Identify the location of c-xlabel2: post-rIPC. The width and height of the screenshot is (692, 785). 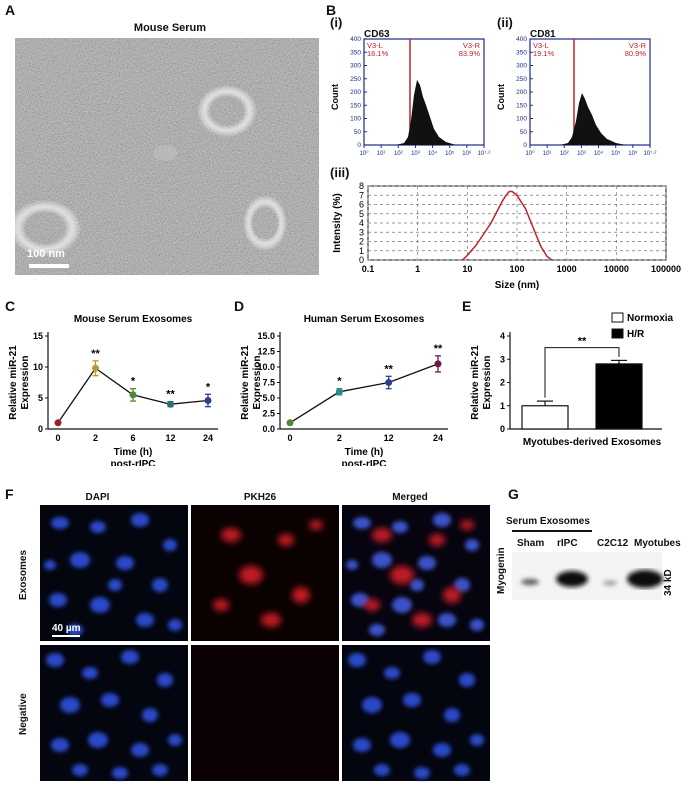
(133, 462).